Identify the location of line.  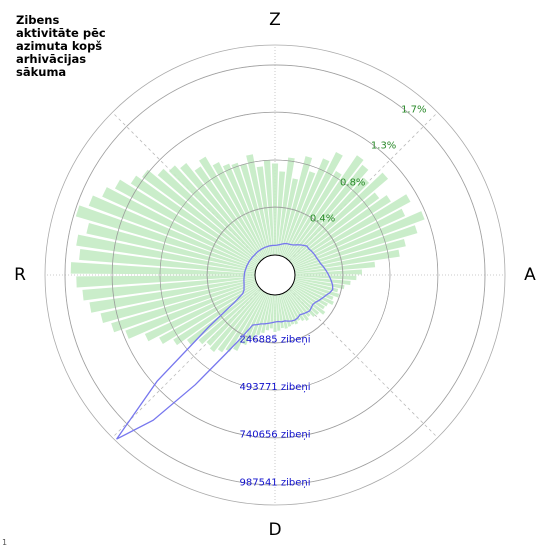
(225, 341).